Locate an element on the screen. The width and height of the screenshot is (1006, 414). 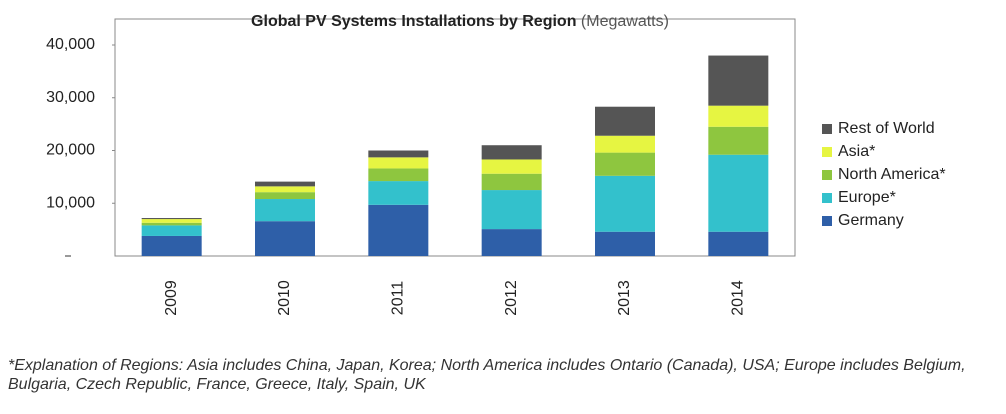
y-tick-label: 20,000 is located at coordinates (70, 150).